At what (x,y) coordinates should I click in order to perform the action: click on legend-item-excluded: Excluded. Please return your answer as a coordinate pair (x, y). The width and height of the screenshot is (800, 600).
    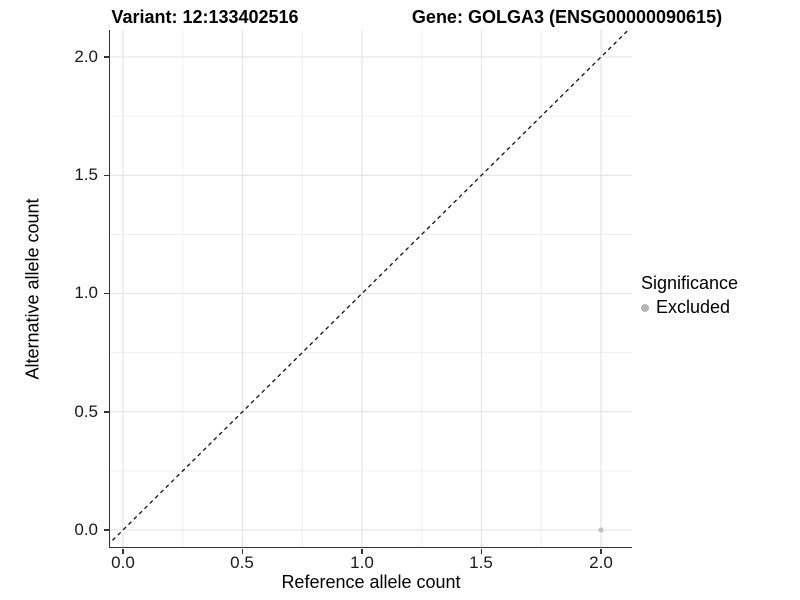
    Looking at the image, I should click on (689, 307).